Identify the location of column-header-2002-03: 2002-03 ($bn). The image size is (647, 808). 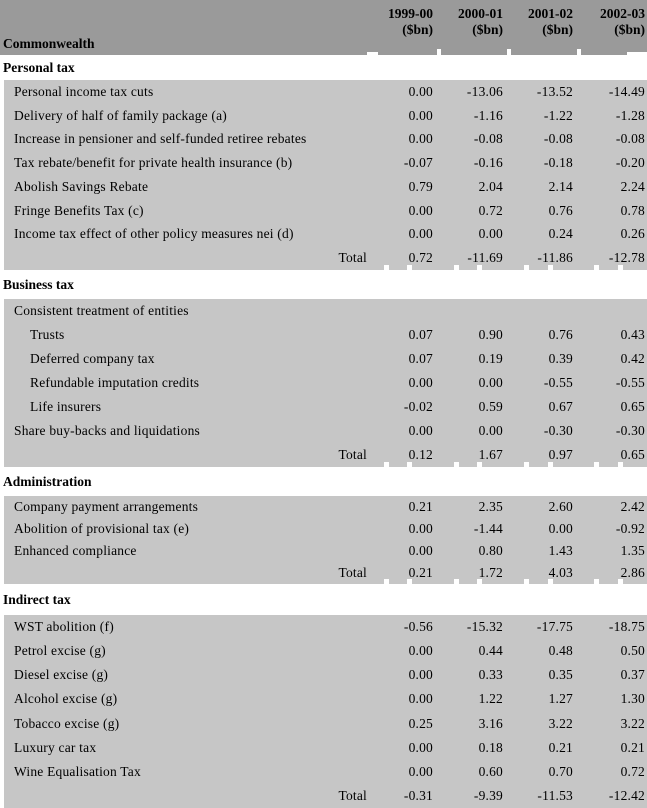
(612, 27).